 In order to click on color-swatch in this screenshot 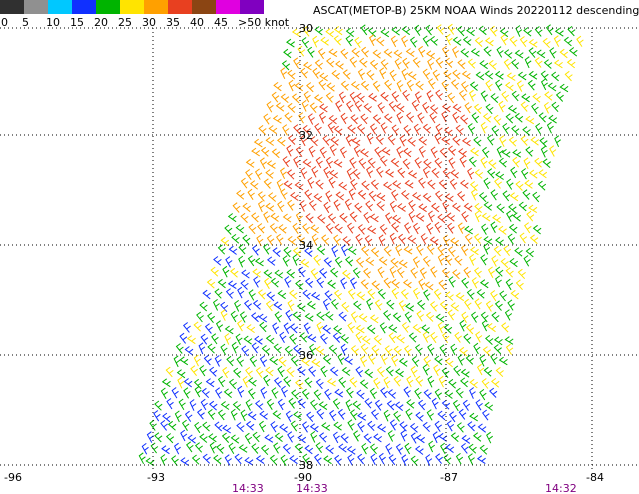, I will do `click(252, 7)`.